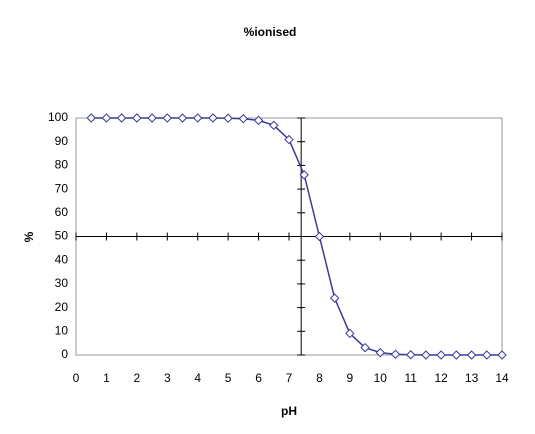  I want to click on y-tick-label: 80, so click(62, 165).